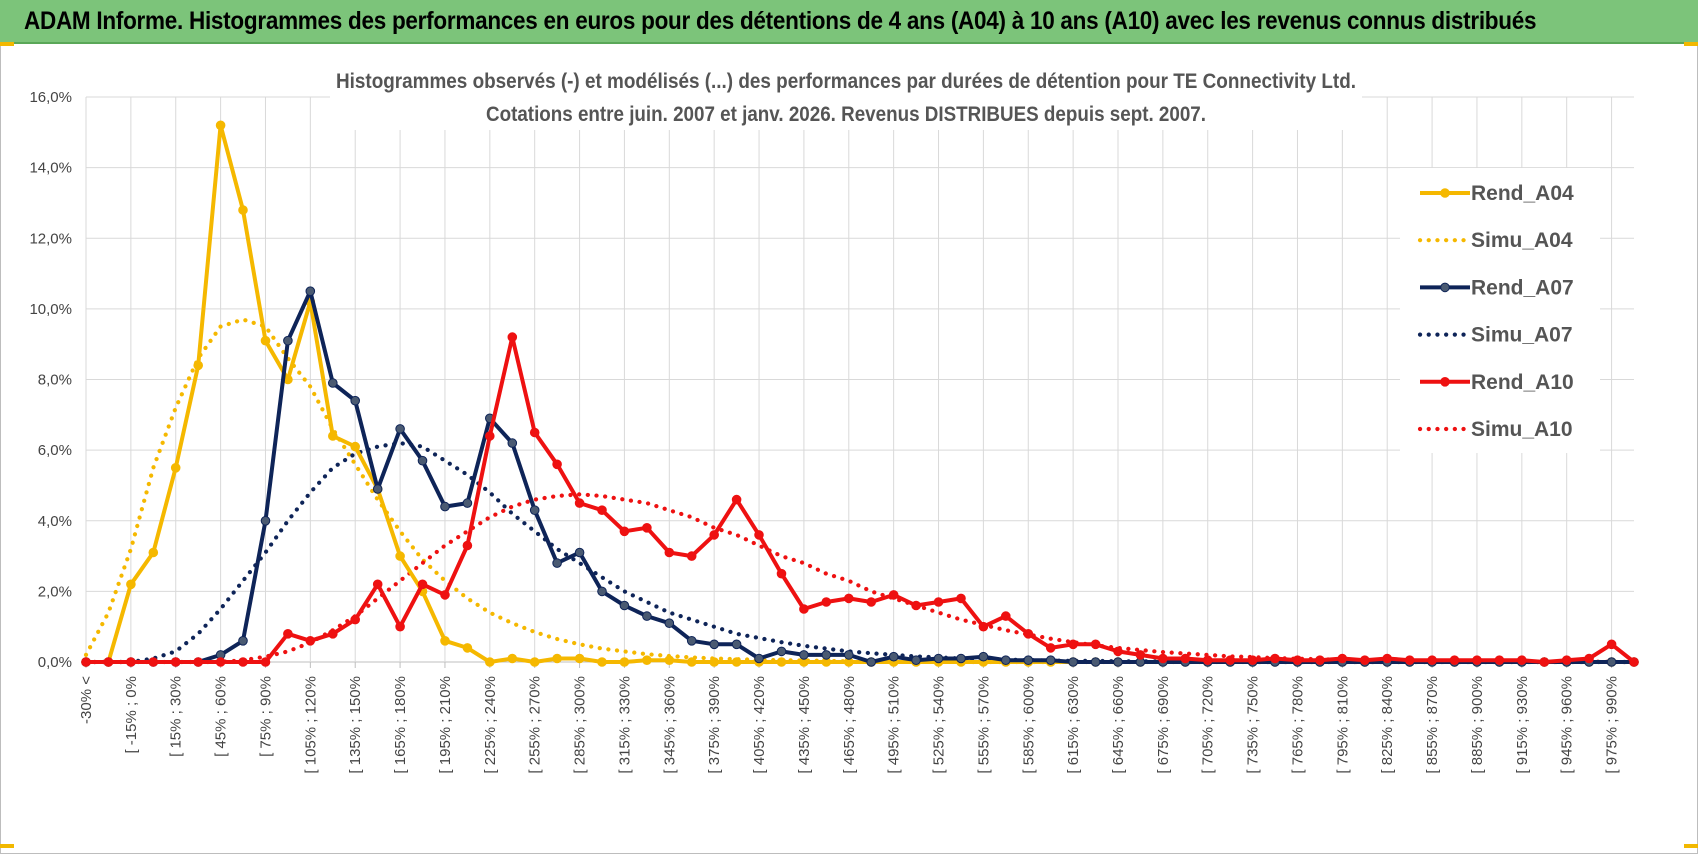 This screenshot has width=1698, height=854. What do you see at coordinates (176, 716) in the screenshot?
I see `x-tick-label: [ 15% ; 30%` at bounding box center [176, 716].